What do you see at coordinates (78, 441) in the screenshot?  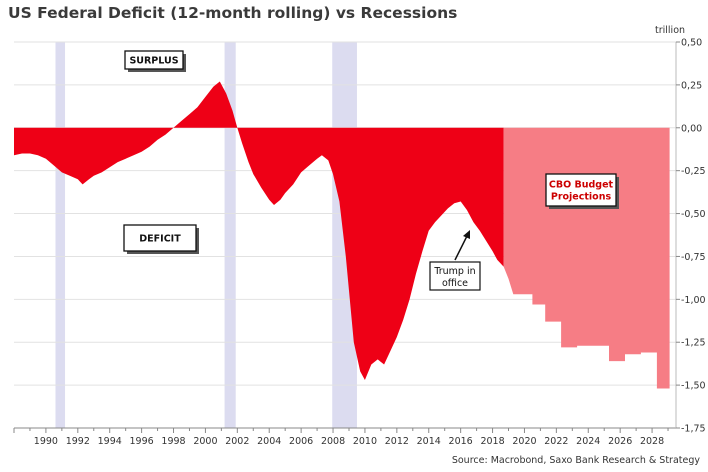 I see `x-tick-label-1992: 1992` at bounding box center [78, 441].